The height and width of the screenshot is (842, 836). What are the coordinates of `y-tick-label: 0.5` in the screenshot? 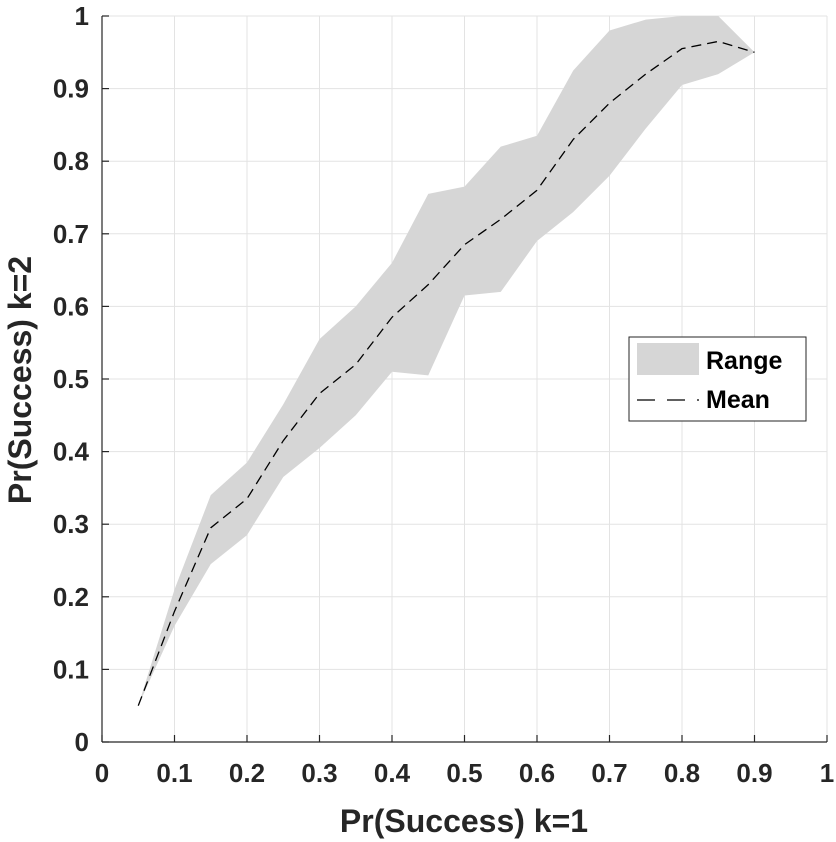 It's located at (71, 379).